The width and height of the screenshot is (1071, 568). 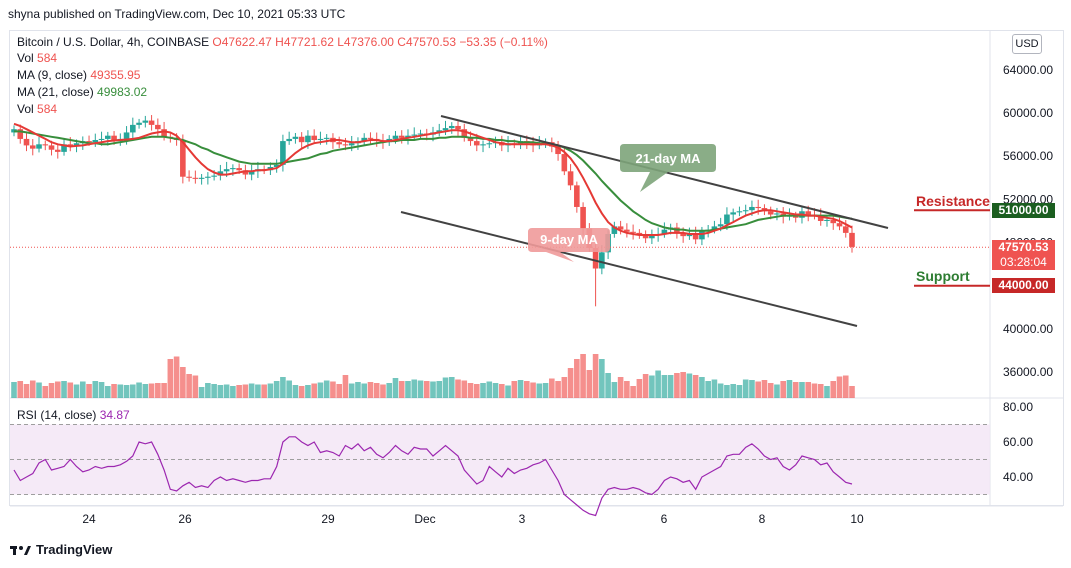 I want to click on rsi-line, so click(x=433, y=476).